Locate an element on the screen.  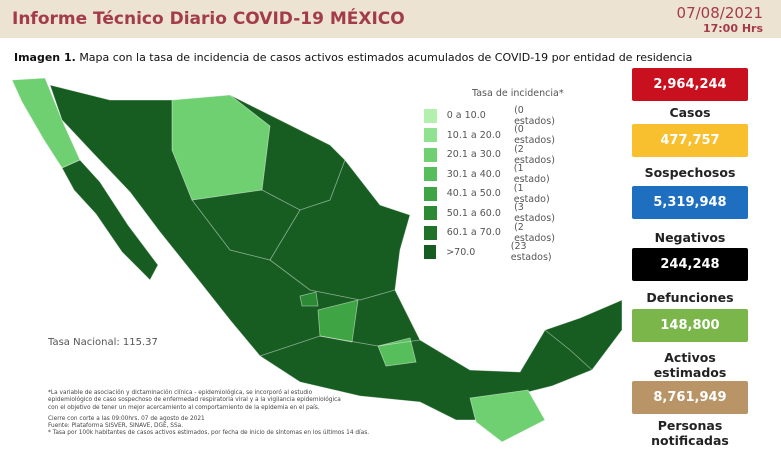
legend-range: 40.1 a 50.0 is located at coordinates (473, 193).